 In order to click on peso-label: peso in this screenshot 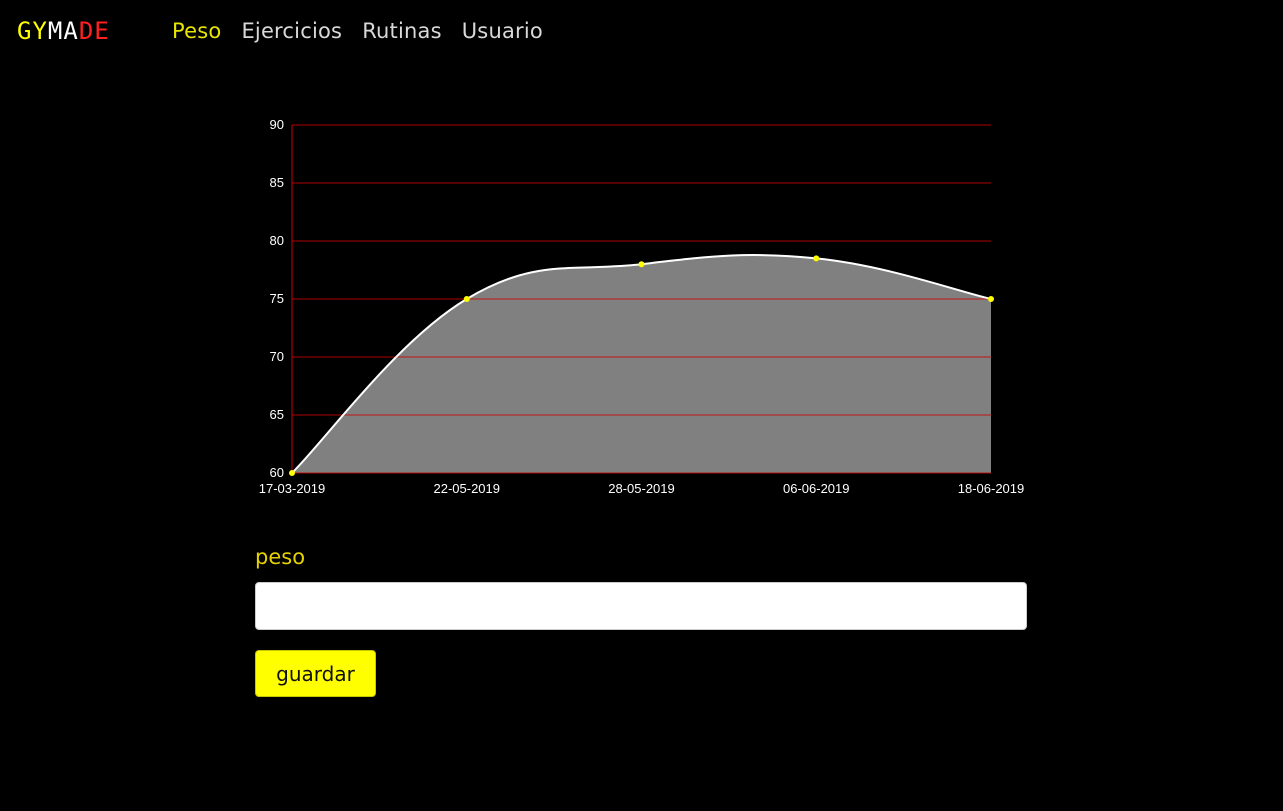, I will do `click(280, 557)`.